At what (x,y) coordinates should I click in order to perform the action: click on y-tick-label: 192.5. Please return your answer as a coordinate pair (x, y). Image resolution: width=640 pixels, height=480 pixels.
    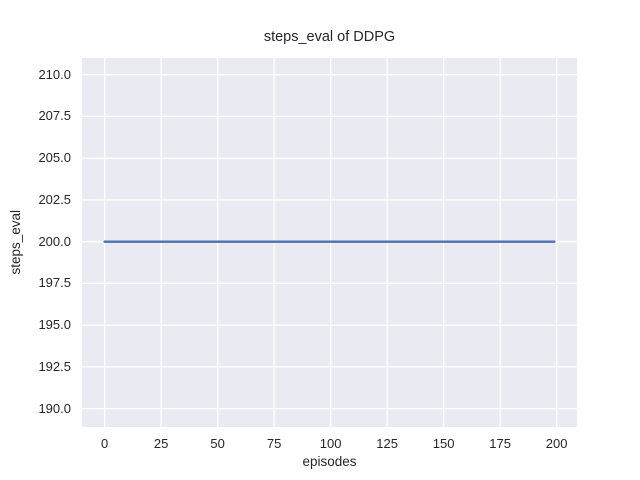
    Looking at the image, I should click on (54, 366).